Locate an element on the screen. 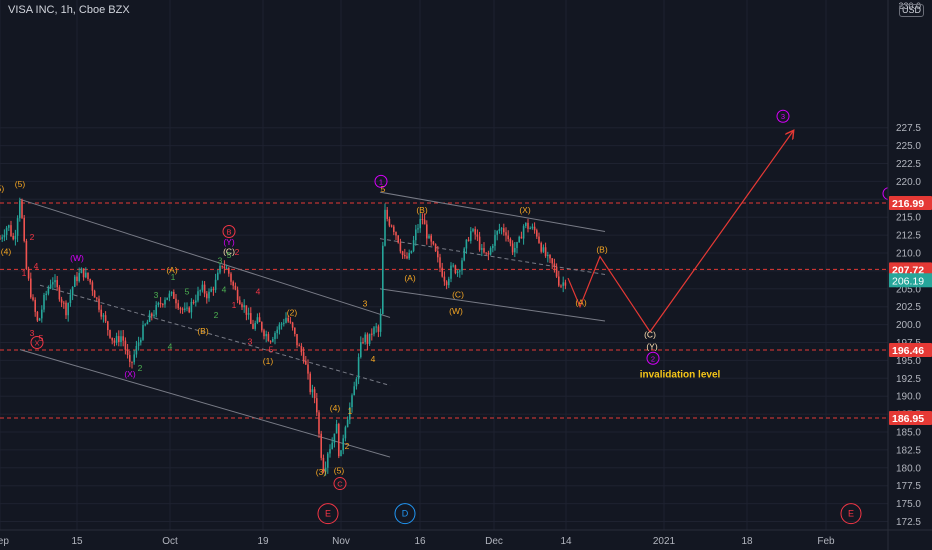  wave-label: 5 is located at coordinates (229, 255).